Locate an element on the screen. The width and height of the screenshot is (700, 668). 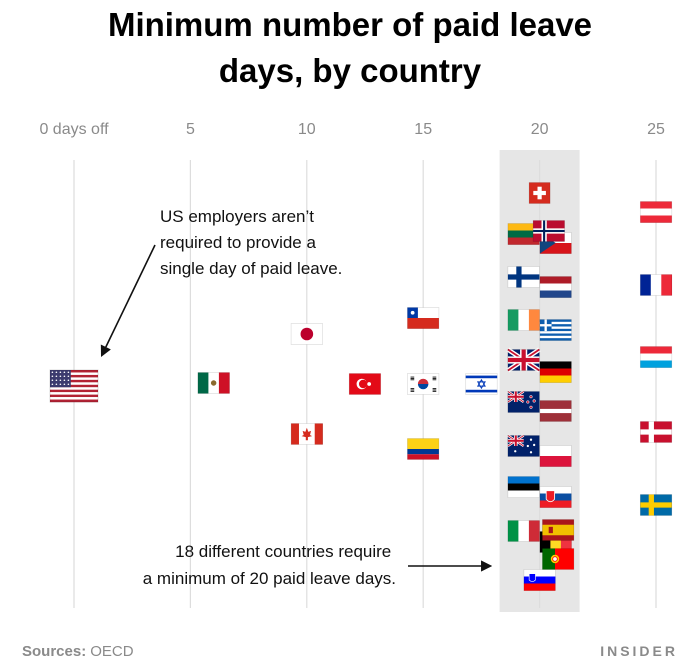
annotation-us-arrow is located at coordinates (128, 301).